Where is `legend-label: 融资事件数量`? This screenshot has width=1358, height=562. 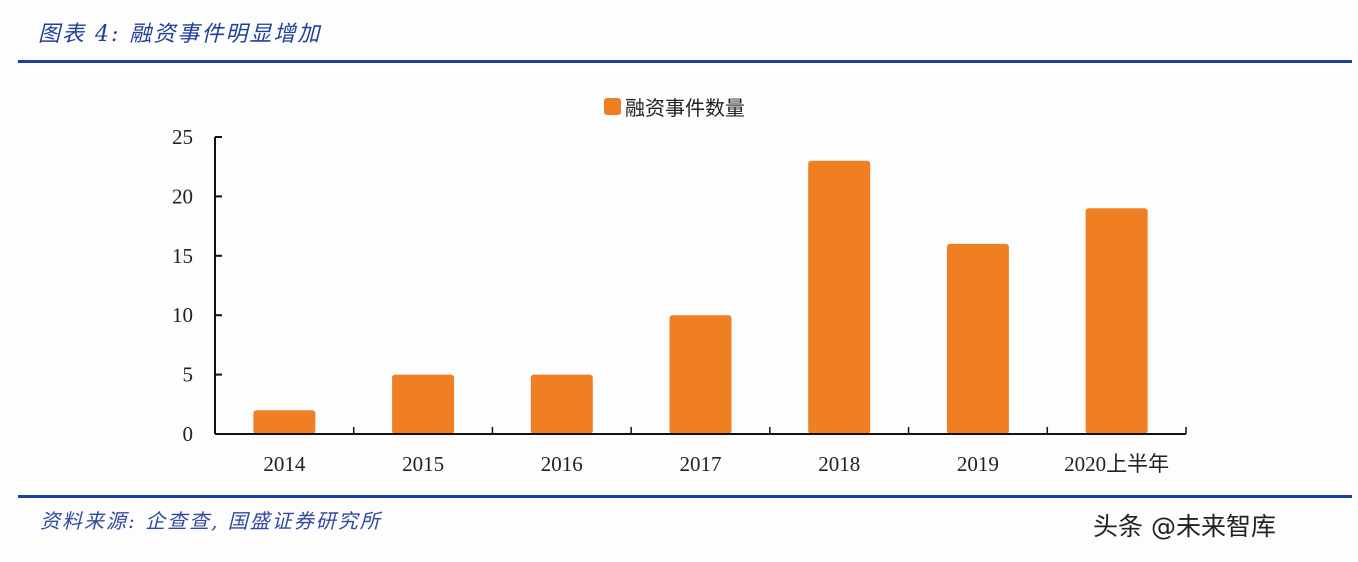
legend-label: 融资事件数量 is located at coordinates (685, 108).